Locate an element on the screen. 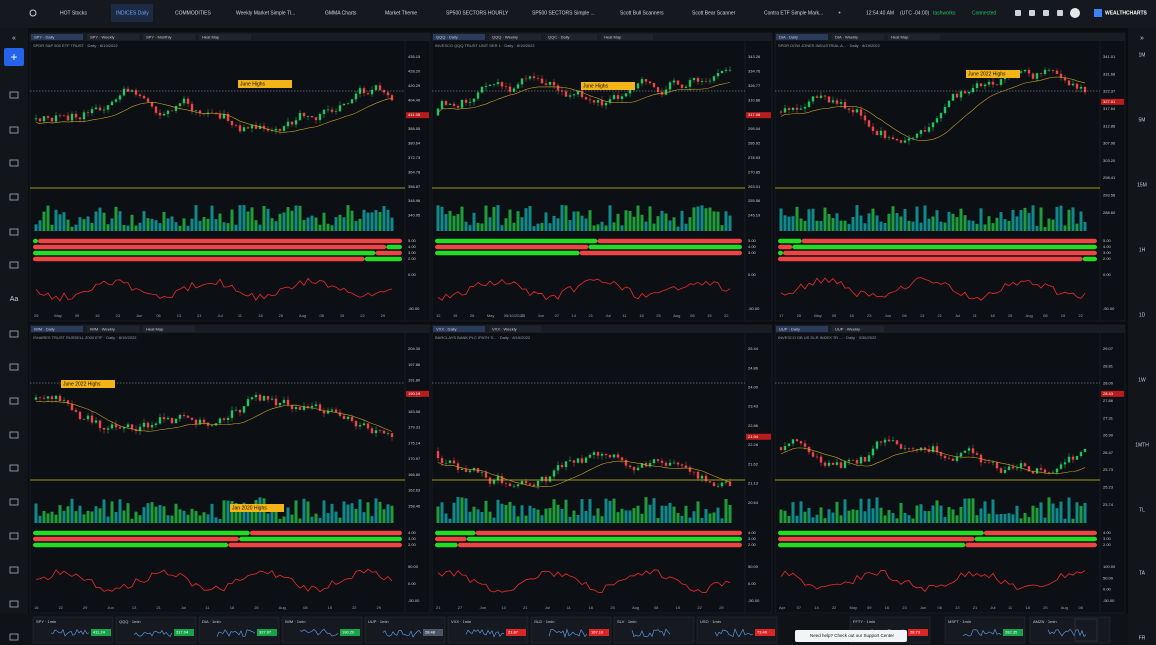 Image resolution: width=1156 pixels, height=645 pixels. timeframe: 15M is located at coordinates (1142, 185).